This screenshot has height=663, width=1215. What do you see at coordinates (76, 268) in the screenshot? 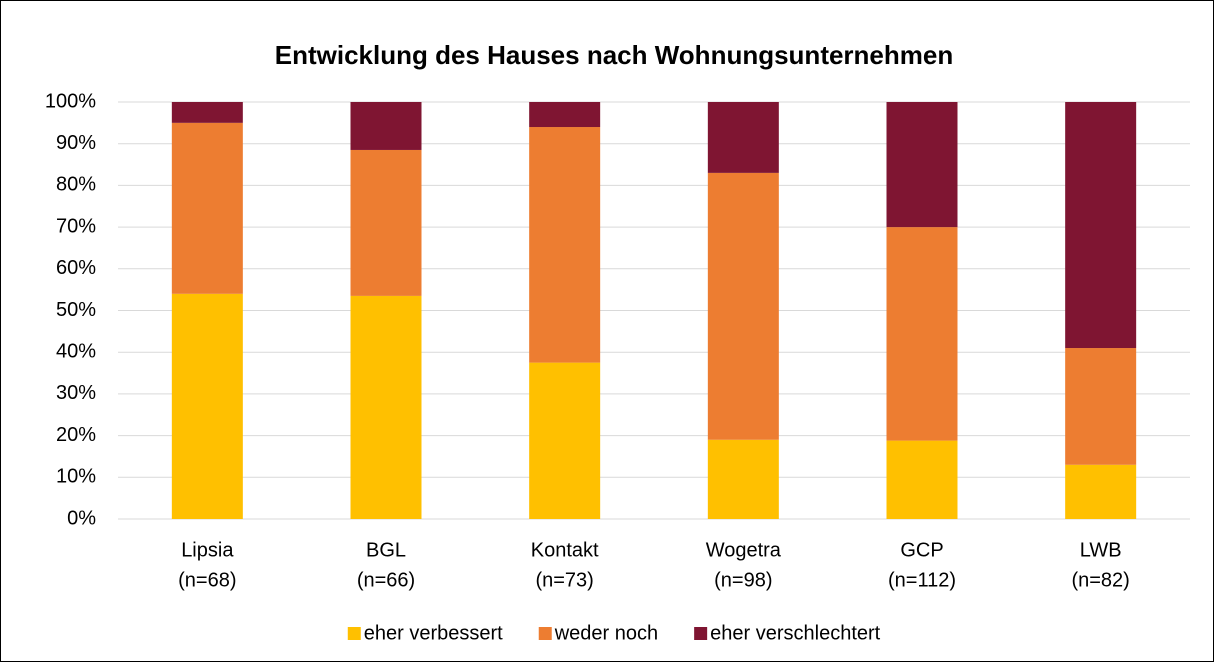
I see `y-tick-label: 60%` at bounding box center [76, 268].